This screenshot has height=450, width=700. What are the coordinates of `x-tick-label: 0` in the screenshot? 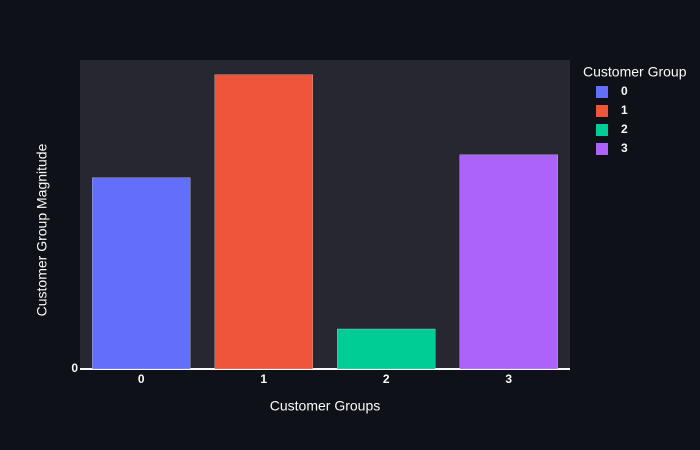 It's located at (141, 379).